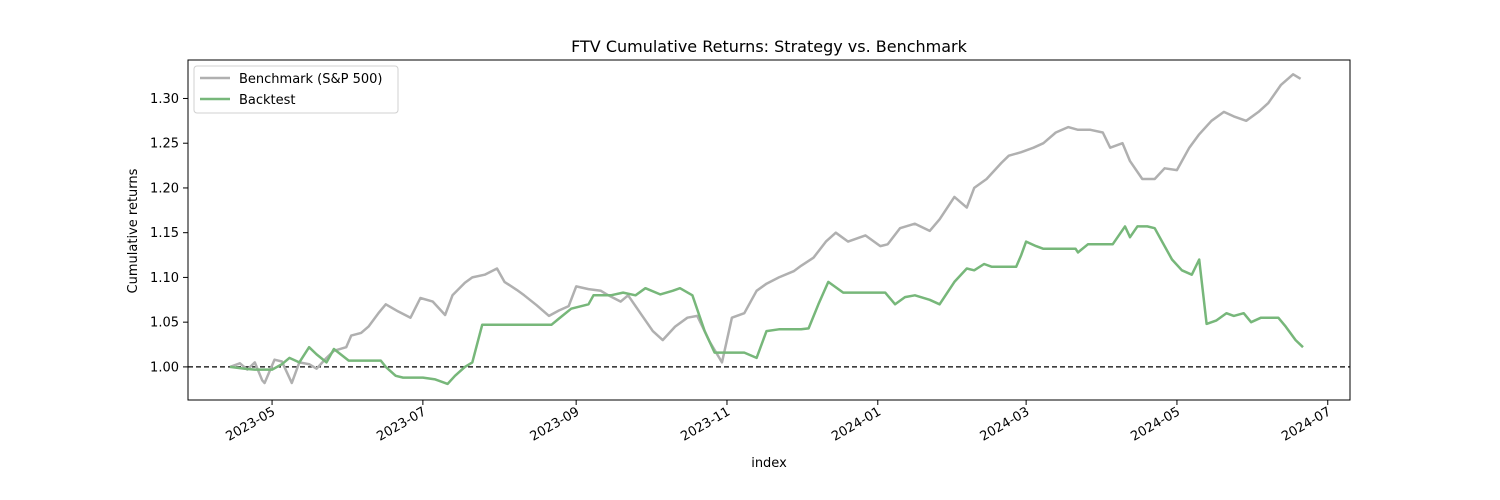  I want to click on y-axis: 1.00 1.05 1.10 1.15 1.20 1.25 1.30, so click(169, 233).